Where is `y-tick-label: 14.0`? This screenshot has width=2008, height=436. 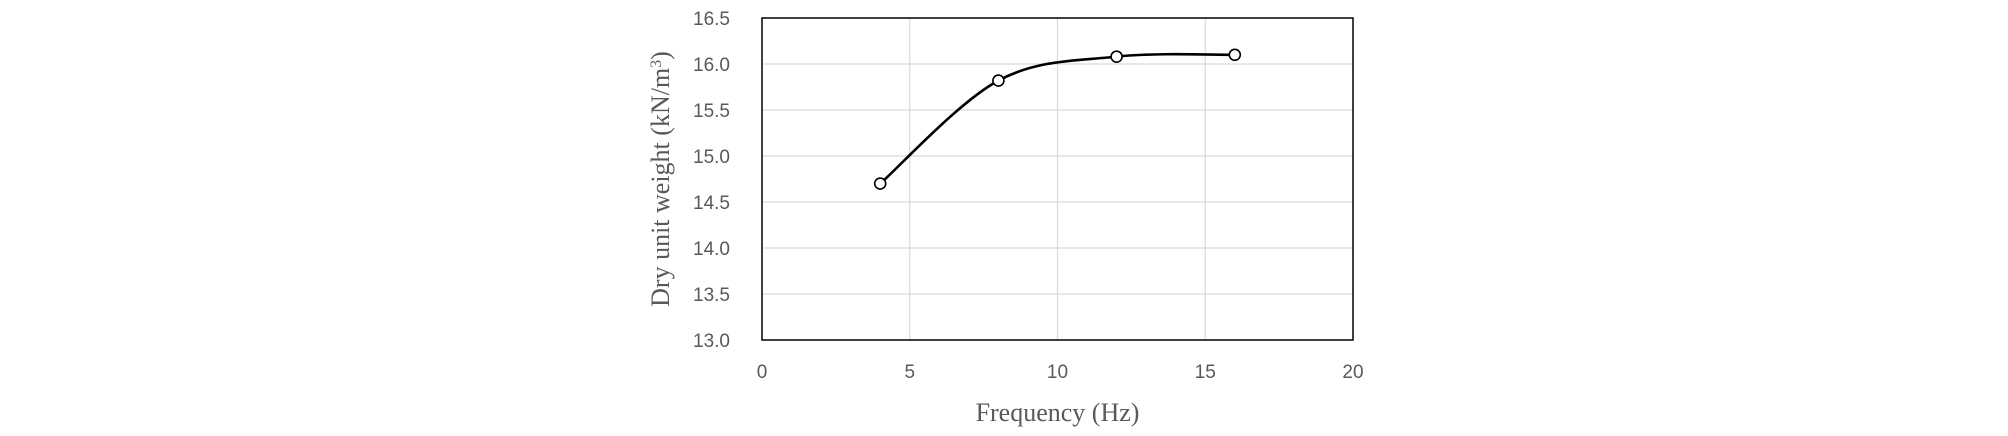
y-tick-label: 14.0 is located at coordinates (711, 249).